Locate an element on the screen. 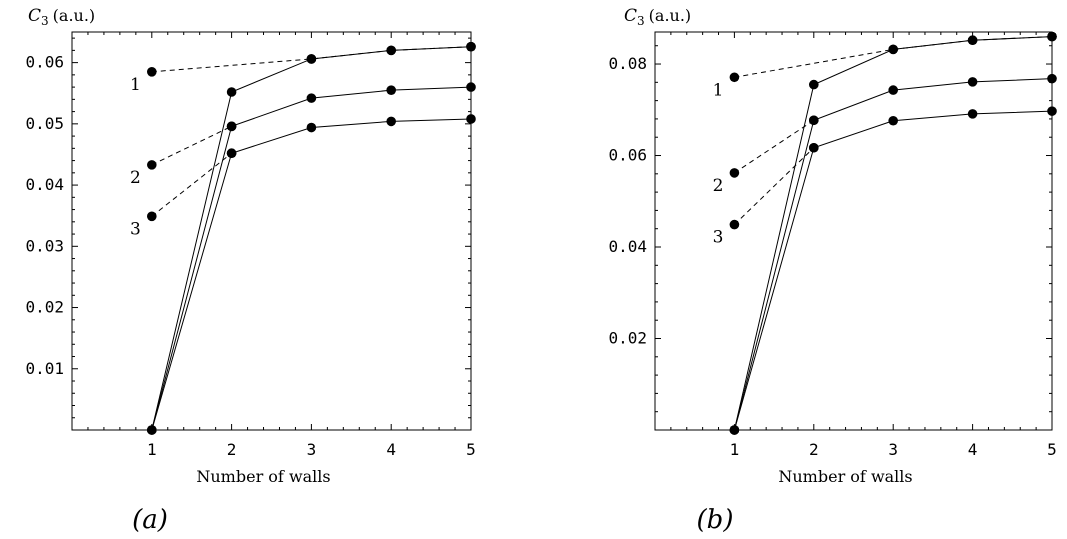 Image resolution: width=1067 pixels, height=539 pixels. y-tick-label: 0.01 is located at coordinates (44, 368).